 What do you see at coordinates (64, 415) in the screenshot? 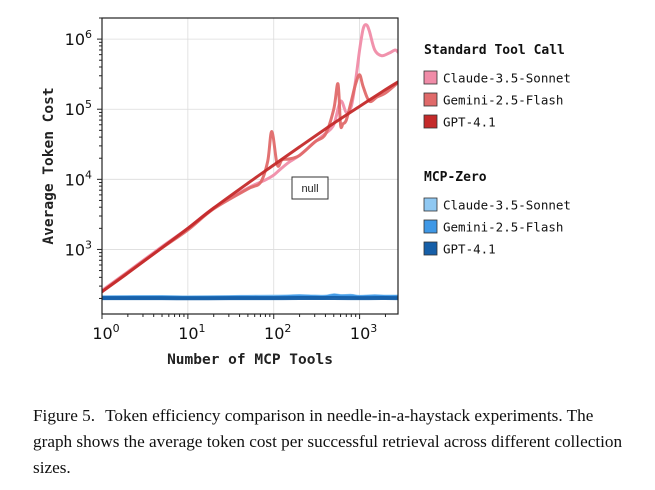
I see `caption-label: Figure 5.` at bounding box center [64, 415].